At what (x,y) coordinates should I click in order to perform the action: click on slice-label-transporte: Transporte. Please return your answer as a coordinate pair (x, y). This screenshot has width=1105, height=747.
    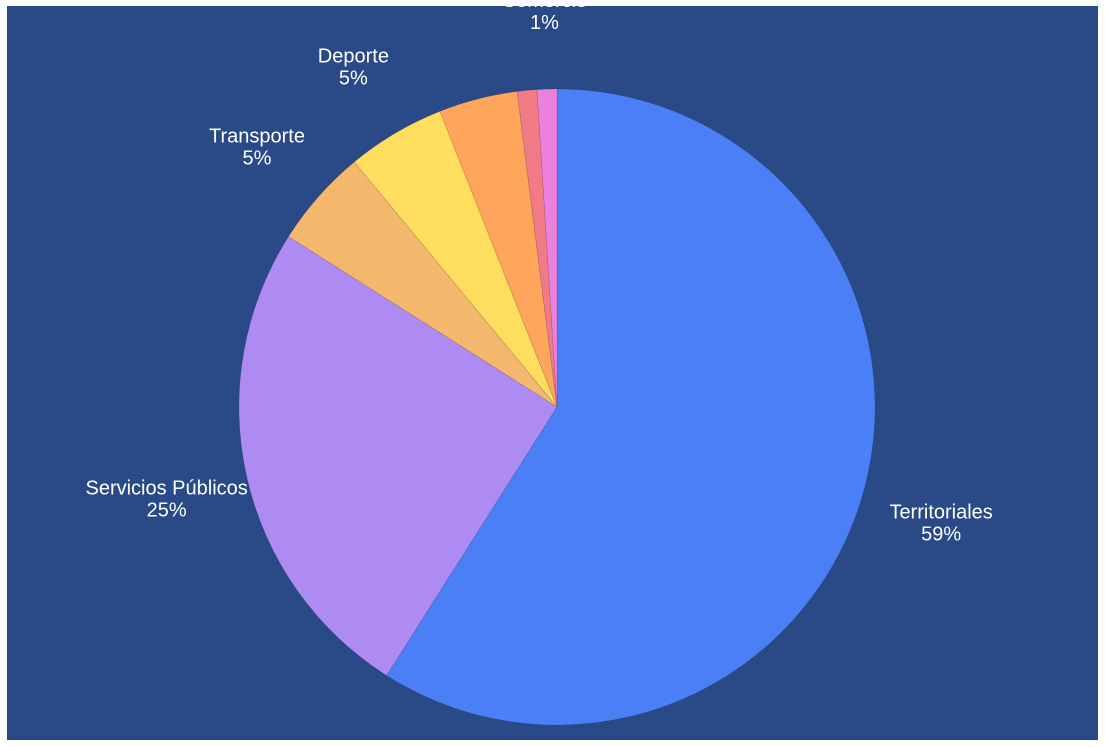
    Looking at the image, I should click on (257, 136).